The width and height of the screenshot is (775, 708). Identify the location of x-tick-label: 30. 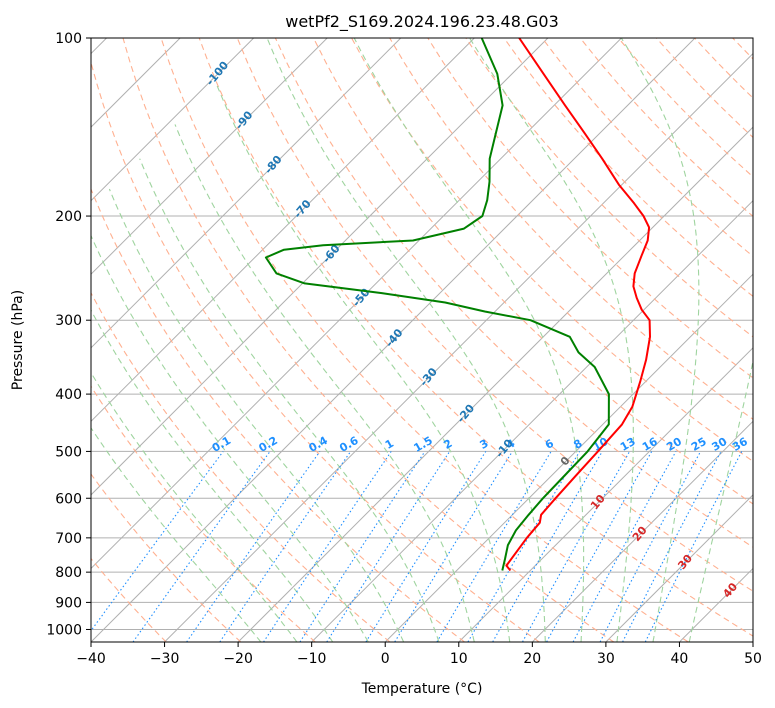
(606, 659).